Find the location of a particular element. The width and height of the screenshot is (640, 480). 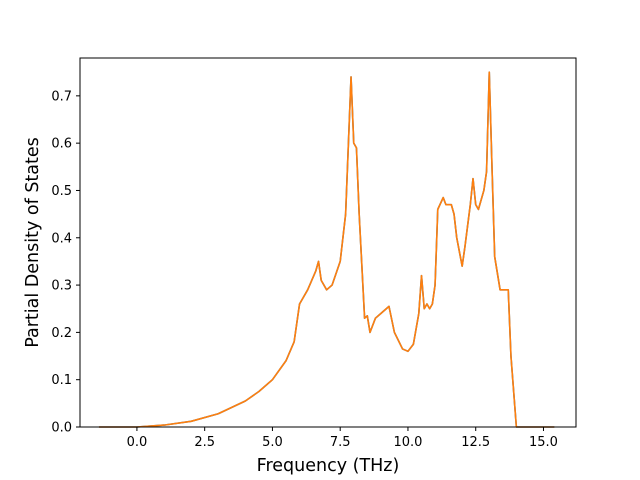

x-tick-label: 7.5 is located at coordinates (340, 442).